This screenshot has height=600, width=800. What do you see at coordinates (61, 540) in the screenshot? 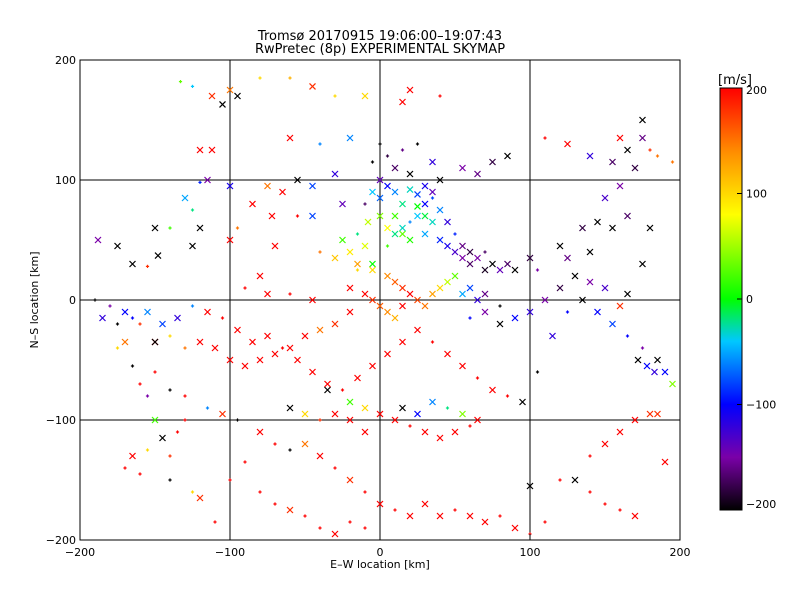
I see `y-tick-label: −200` at bounding box center [61, 540].